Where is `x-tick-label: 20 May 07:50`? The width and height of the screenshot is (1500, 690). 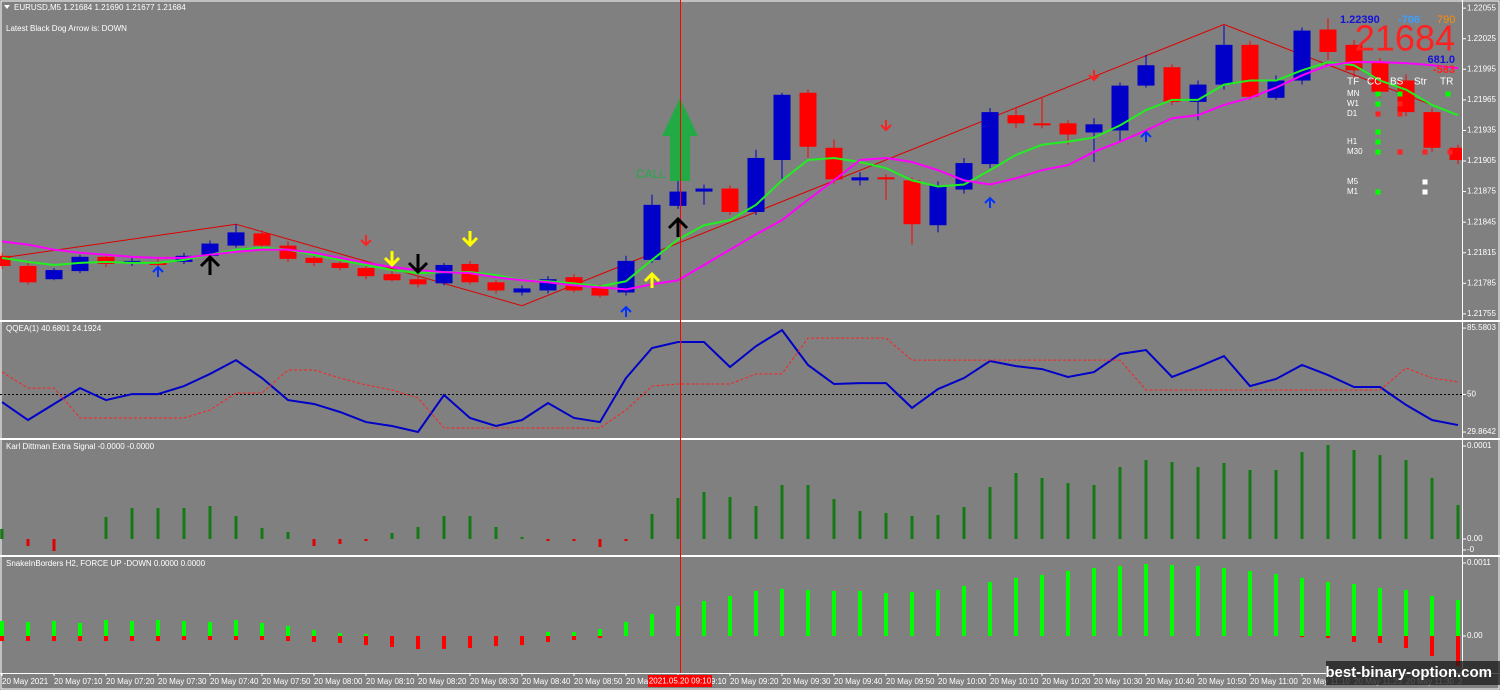 x-tick-label: 20 May 07:50 is located at coordinates (286, 681).